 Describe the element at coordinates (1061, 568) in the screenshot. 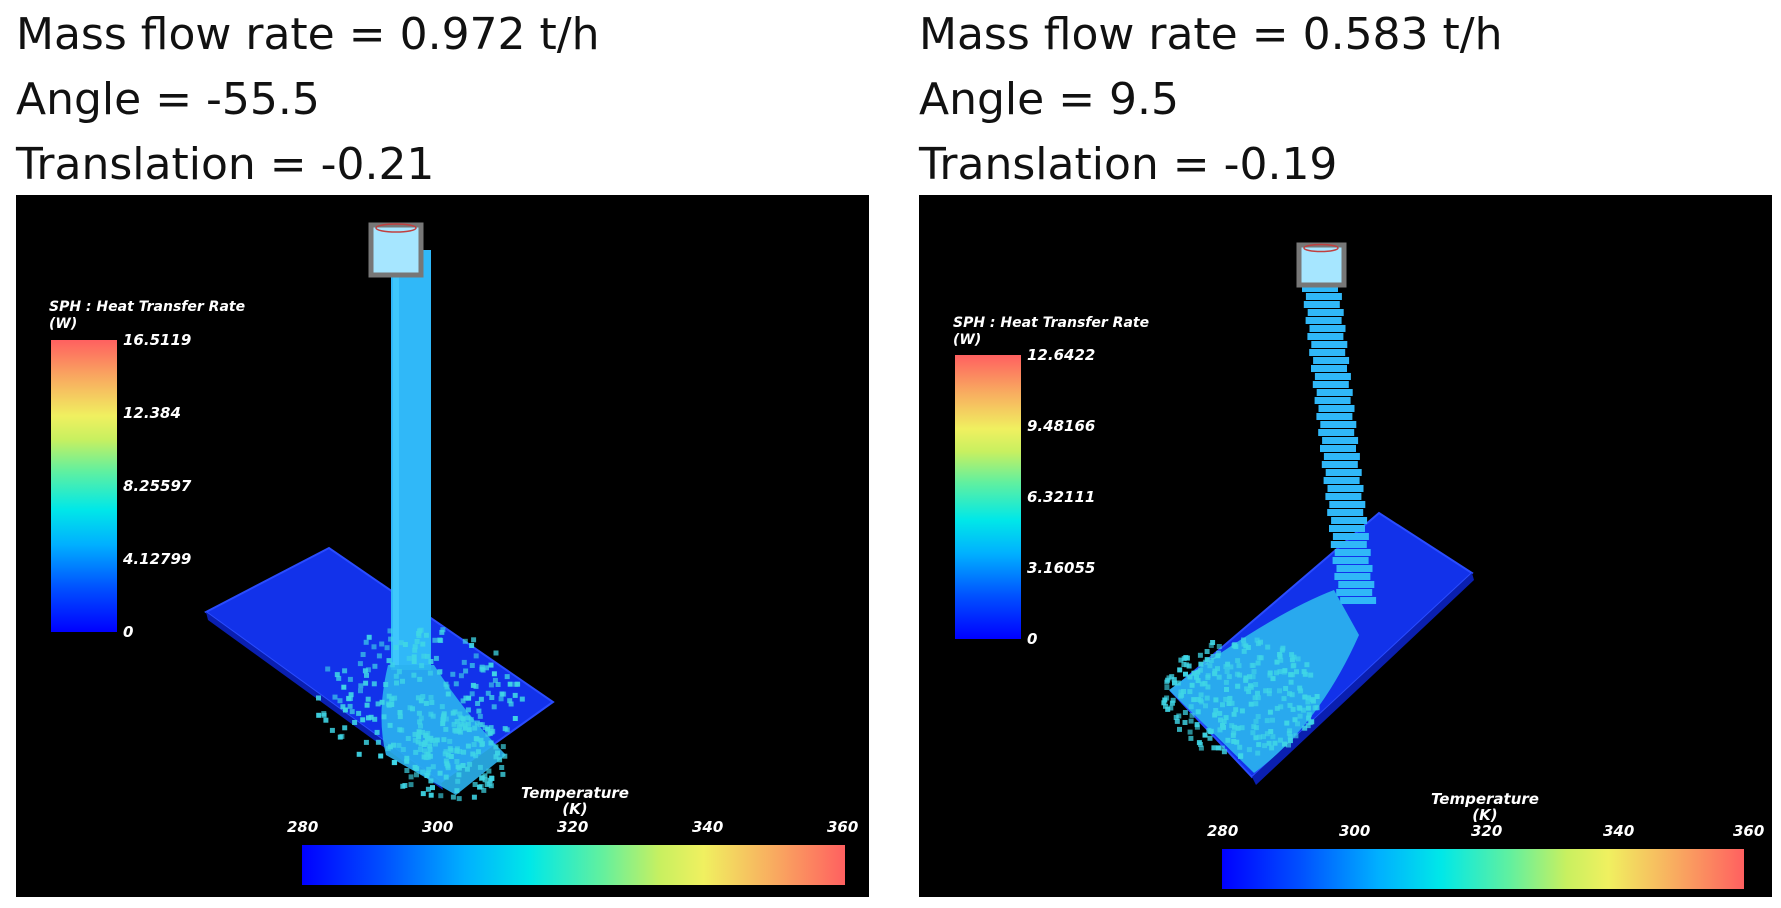

I see `vertical-tick: 3.16055` at that location.